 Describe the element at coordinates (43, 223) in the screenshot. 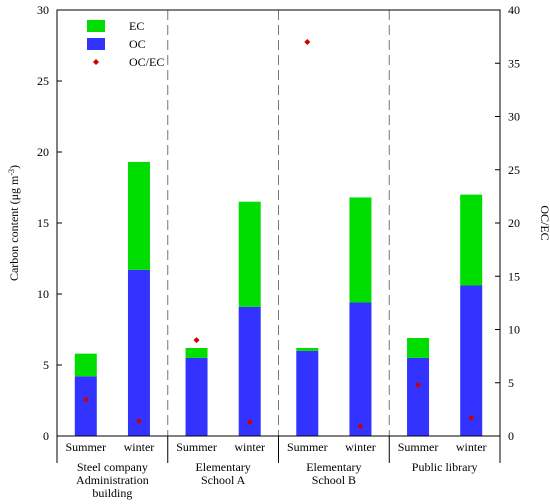

I see `y-tick-label: 15` at that location.